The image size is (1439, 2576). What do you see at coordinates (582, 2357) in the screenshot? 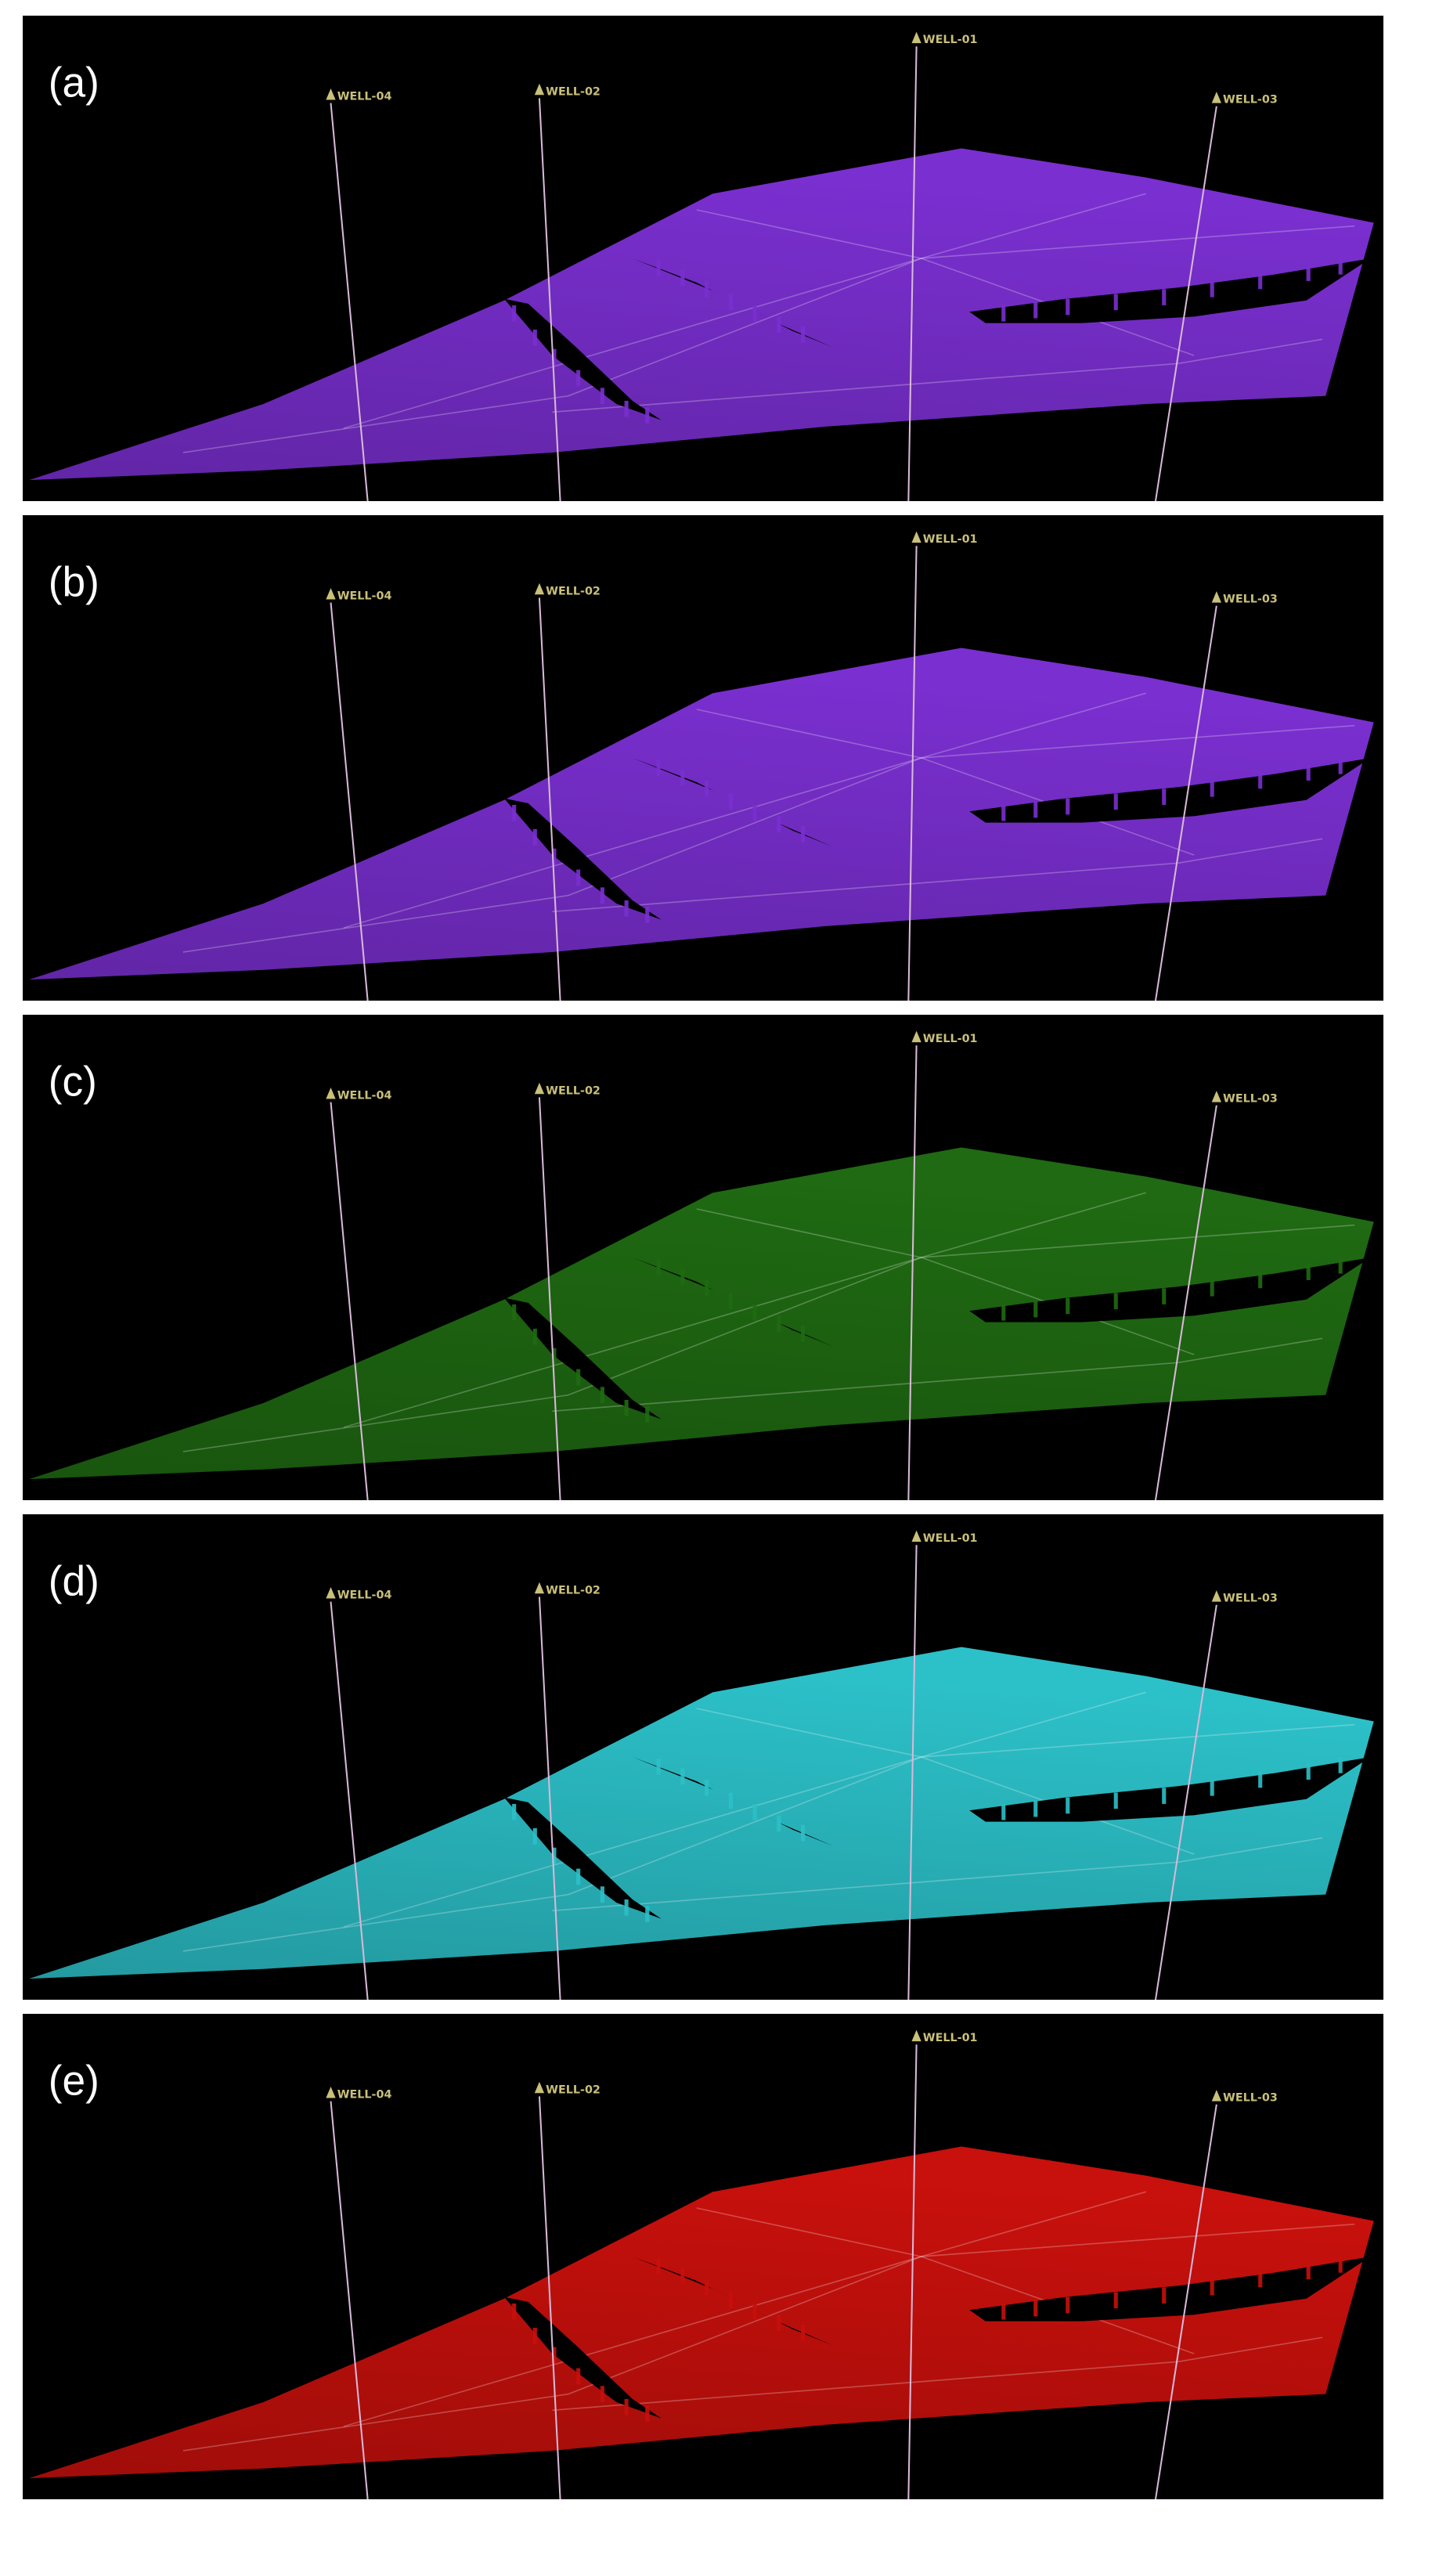
I see `fault-gap` at bounding box center [582, 2357].